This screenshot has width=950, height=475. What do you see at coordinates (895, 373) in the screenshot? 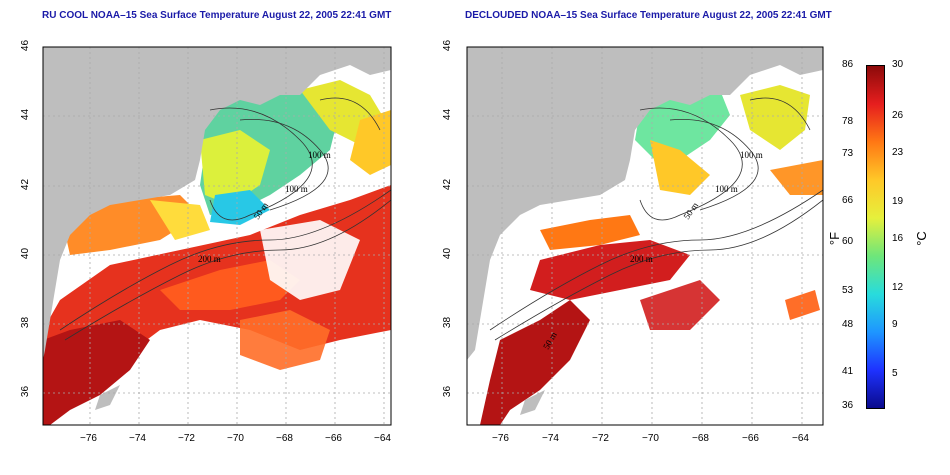
I see `celsius-tick: 5` at bounding box center [895, 373].